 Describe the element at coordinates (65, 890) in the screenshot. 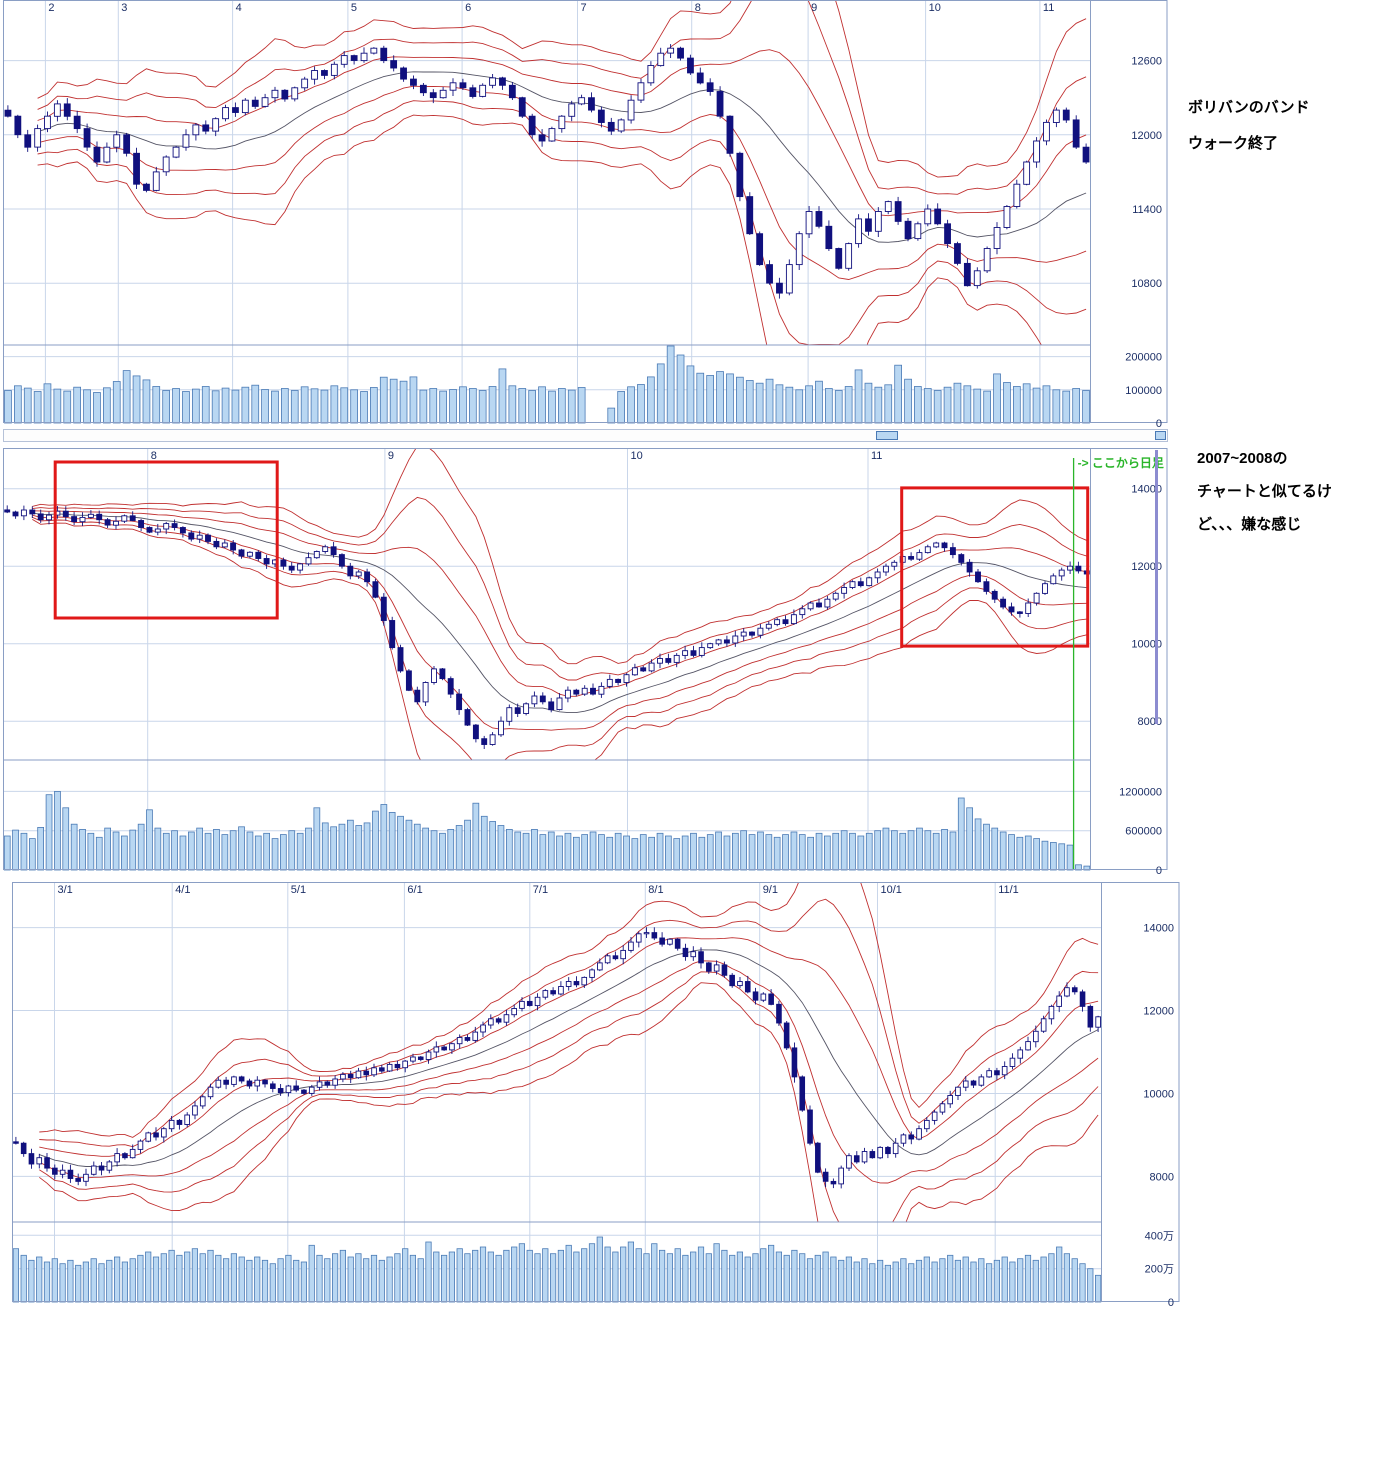

I see `svg-text: 3/1` at that location.